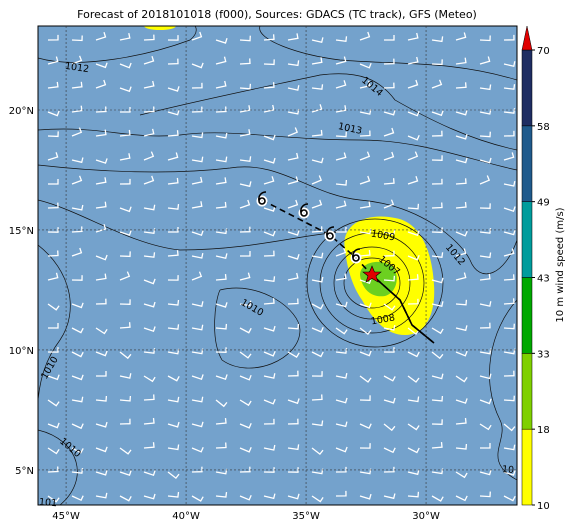  Describe the element at coordinates (560, 264) in the screenshot. I see `colorbar-label: 10 m wind speed (m/s)` at that location.